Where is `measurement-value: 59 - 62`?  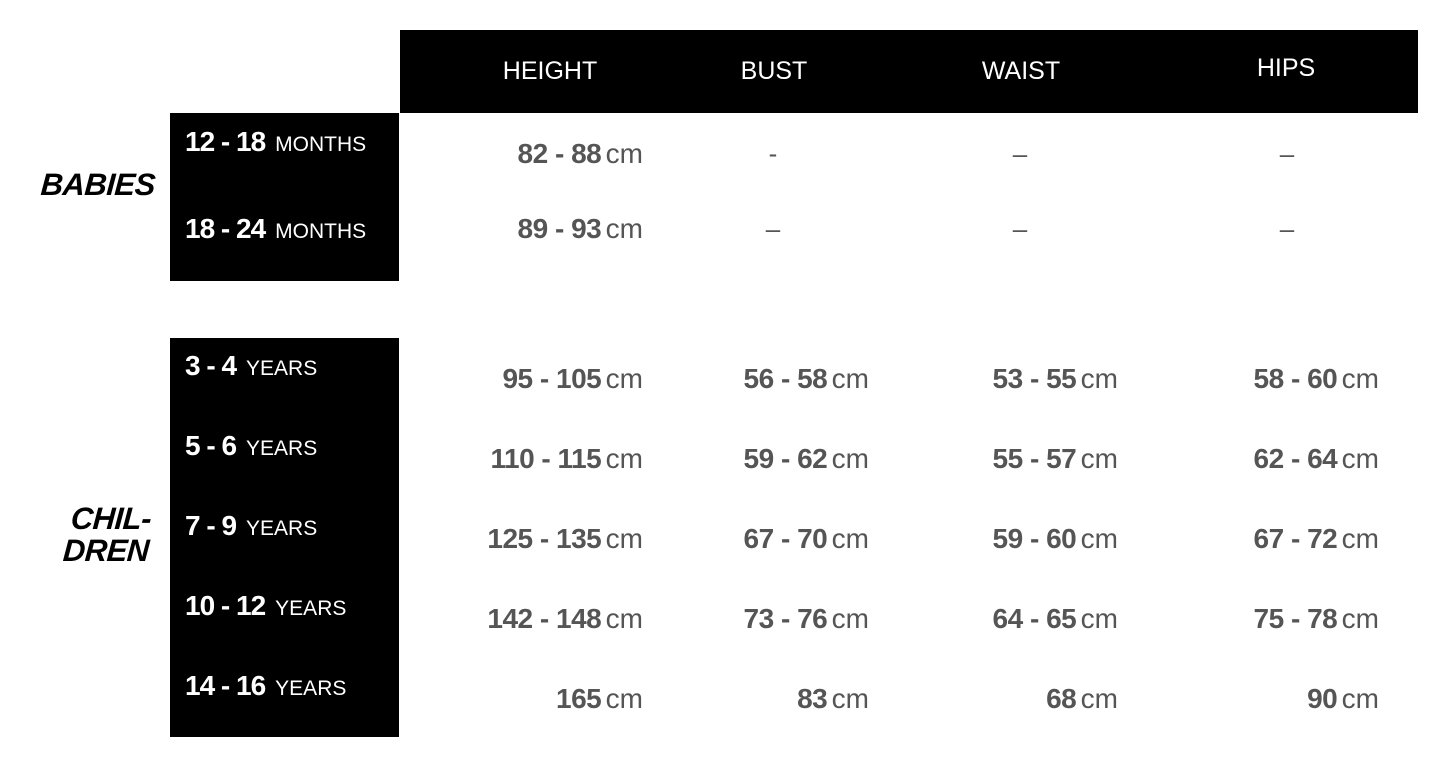
measurement-value: 59 - 62 is located at coordinates (785, 458).